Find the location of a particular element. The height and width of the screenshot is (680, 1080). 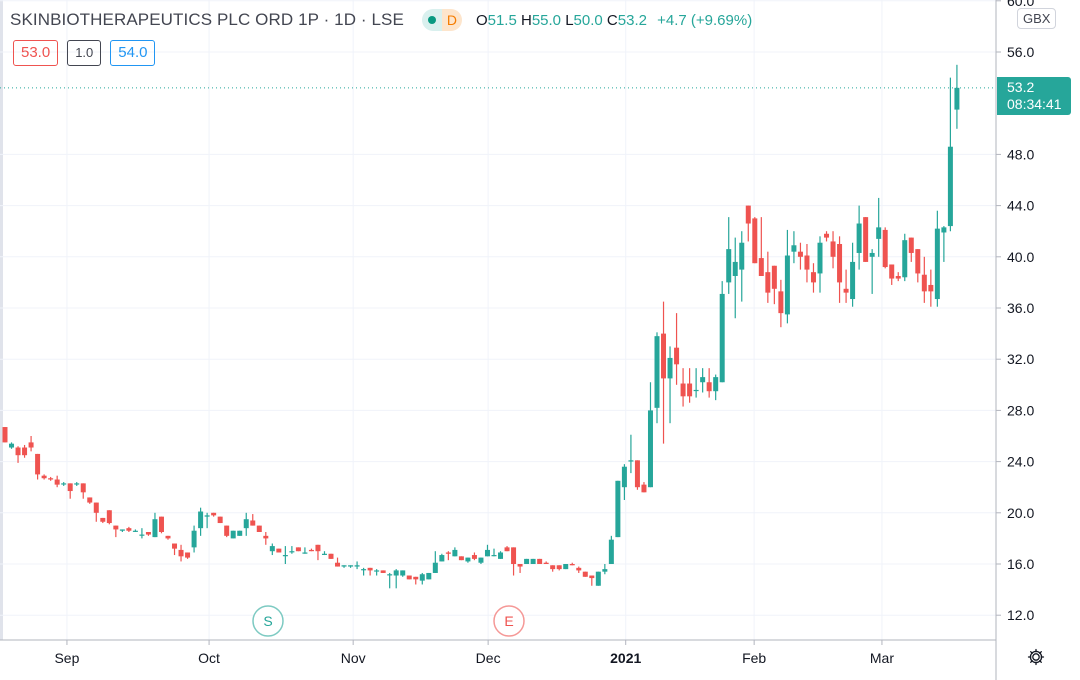

currency-button: GBX is located at coordinates (1037, 18).